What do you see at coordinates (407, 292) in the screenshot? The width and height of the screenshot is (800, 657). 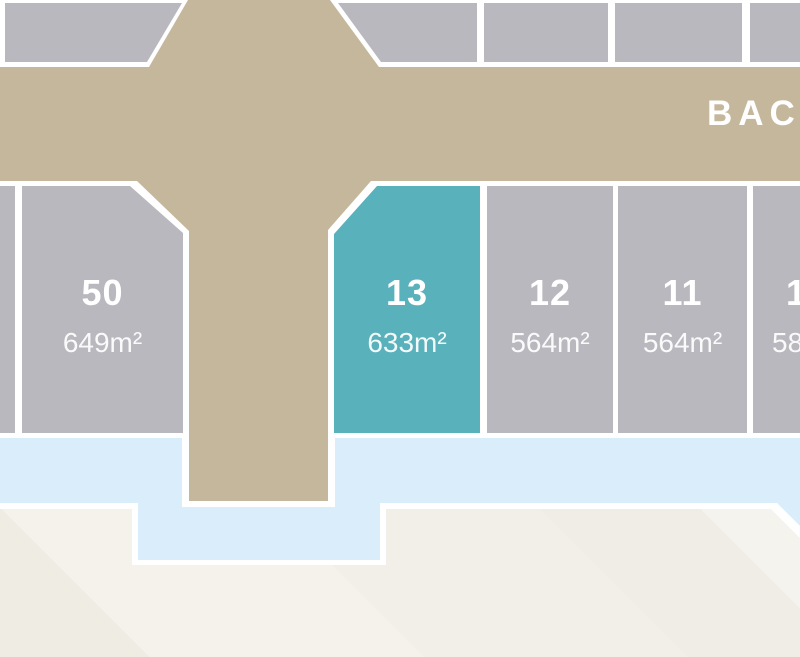 I see `lot-number: 13` at bounding box center [407, 292].